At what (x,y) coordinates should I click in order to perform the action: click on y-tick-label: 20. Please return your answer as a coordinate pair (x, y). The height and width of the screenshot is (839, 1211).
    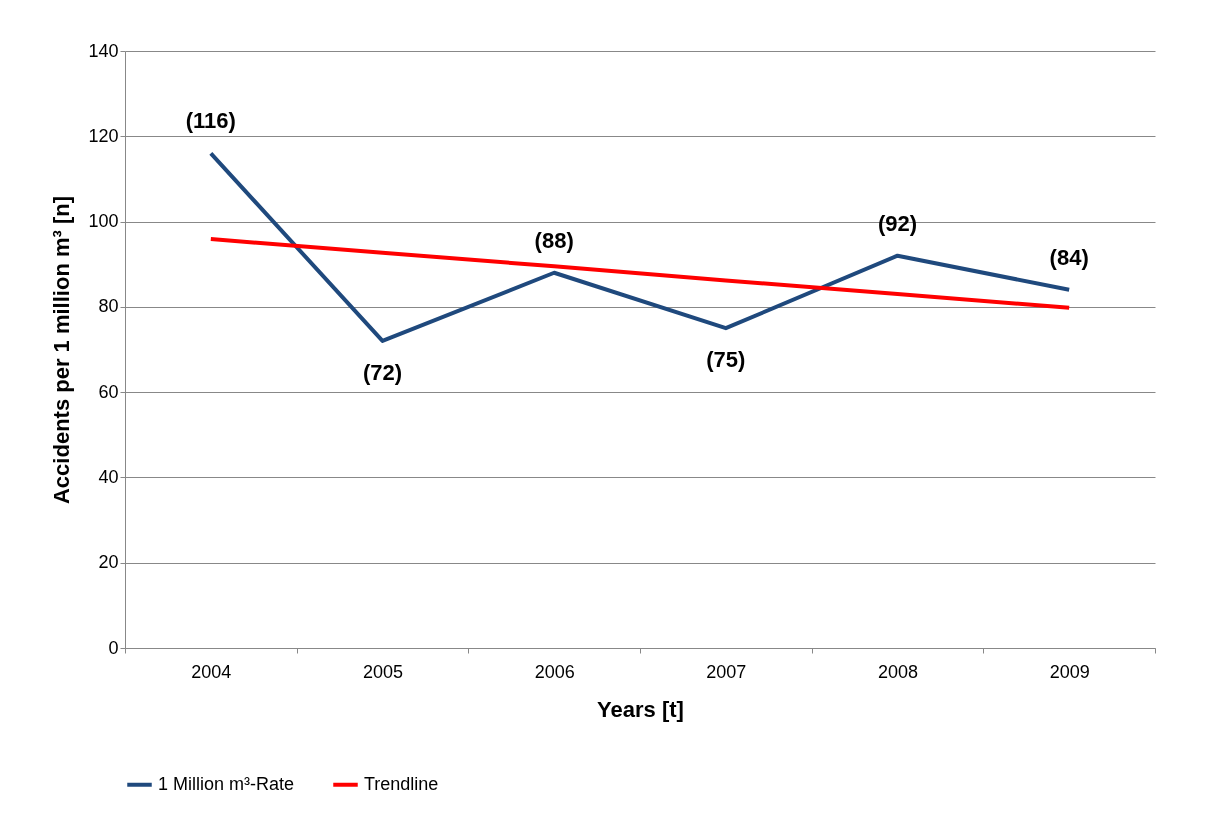
    Looking at the image, I should click on (108, 562).